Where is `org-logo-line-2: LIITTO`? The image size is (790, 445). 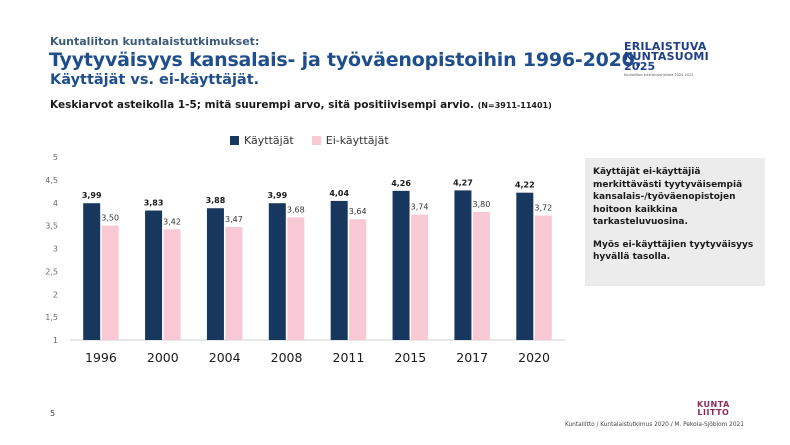 org-logo-line-2: LIITTO is located at coordinates (713, 412).